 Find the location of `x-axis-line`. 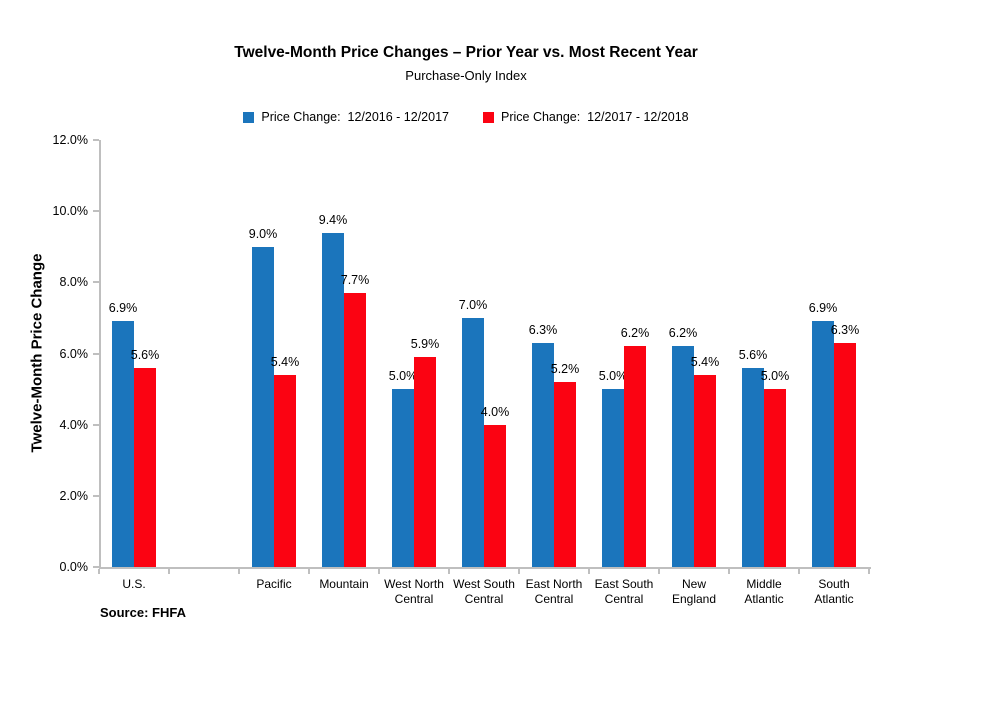

x-axis-line is located at coordinates (485, 568).